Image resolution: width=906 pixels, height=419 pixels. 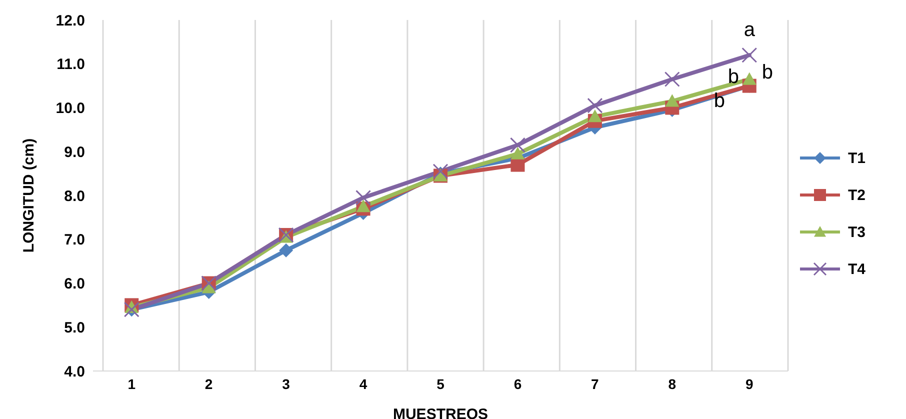 What do you see at coordinates (70, 65) in the screenshot?
I see `y-tick-label: 11.0` at bounding box center [70, 65].